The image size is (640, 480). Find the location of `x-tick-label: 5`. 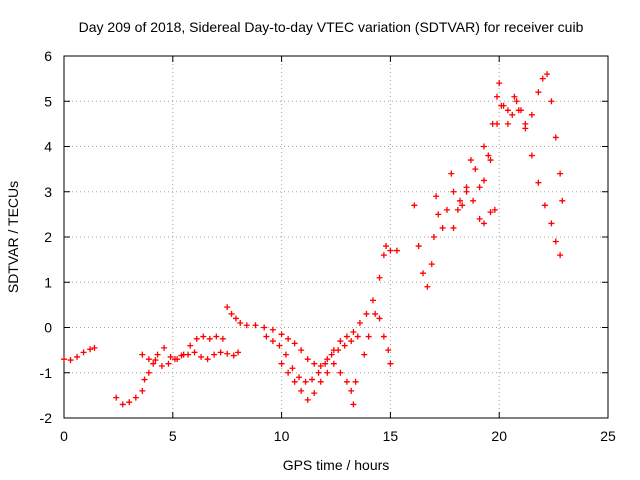

x-tick-label: 5 is located at coordinates (173, 436).